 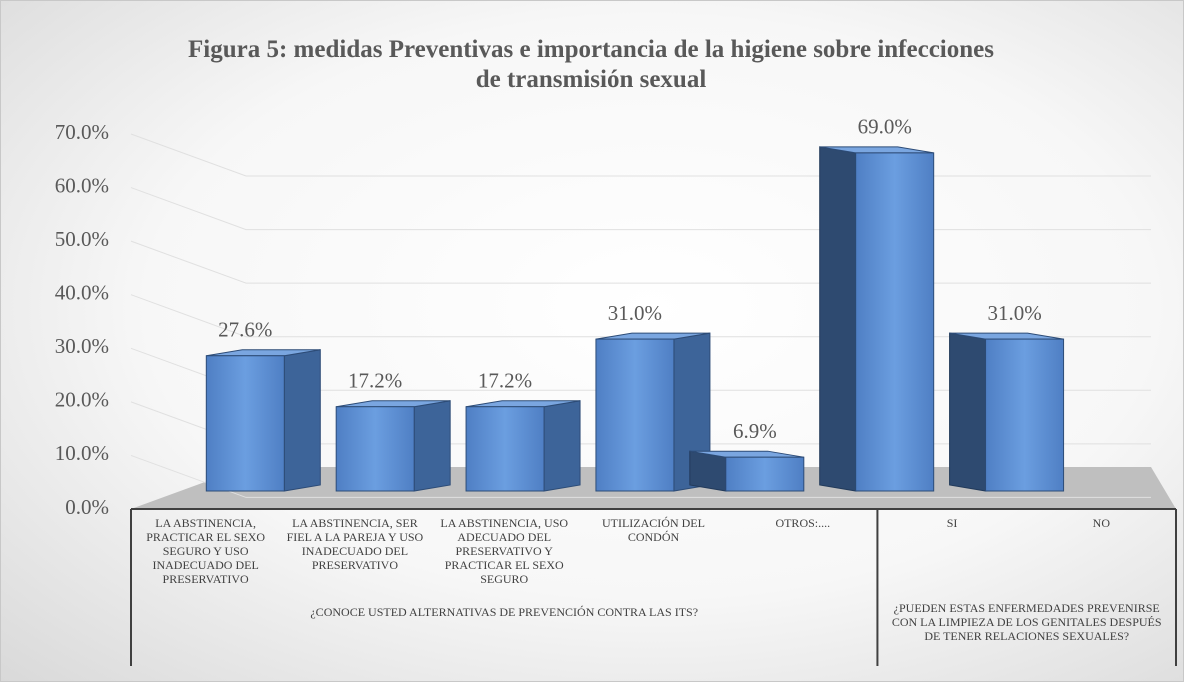 I want to click on y-tick-label: 0.0%, so click(x=87, y=507).